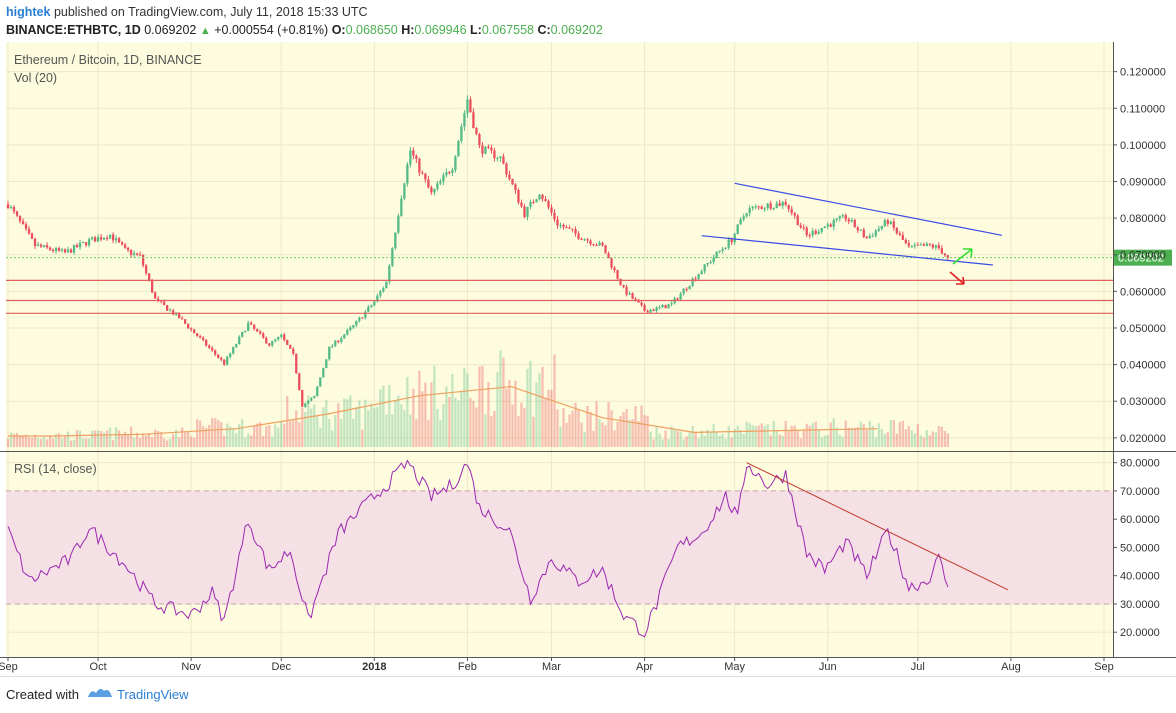 Image resolution: width=1176 pixels, height=713 pixels. Describe the element at coordinates (1143, 439) in the screenshot. I see `price-axis-label: 0.020000` at that location.